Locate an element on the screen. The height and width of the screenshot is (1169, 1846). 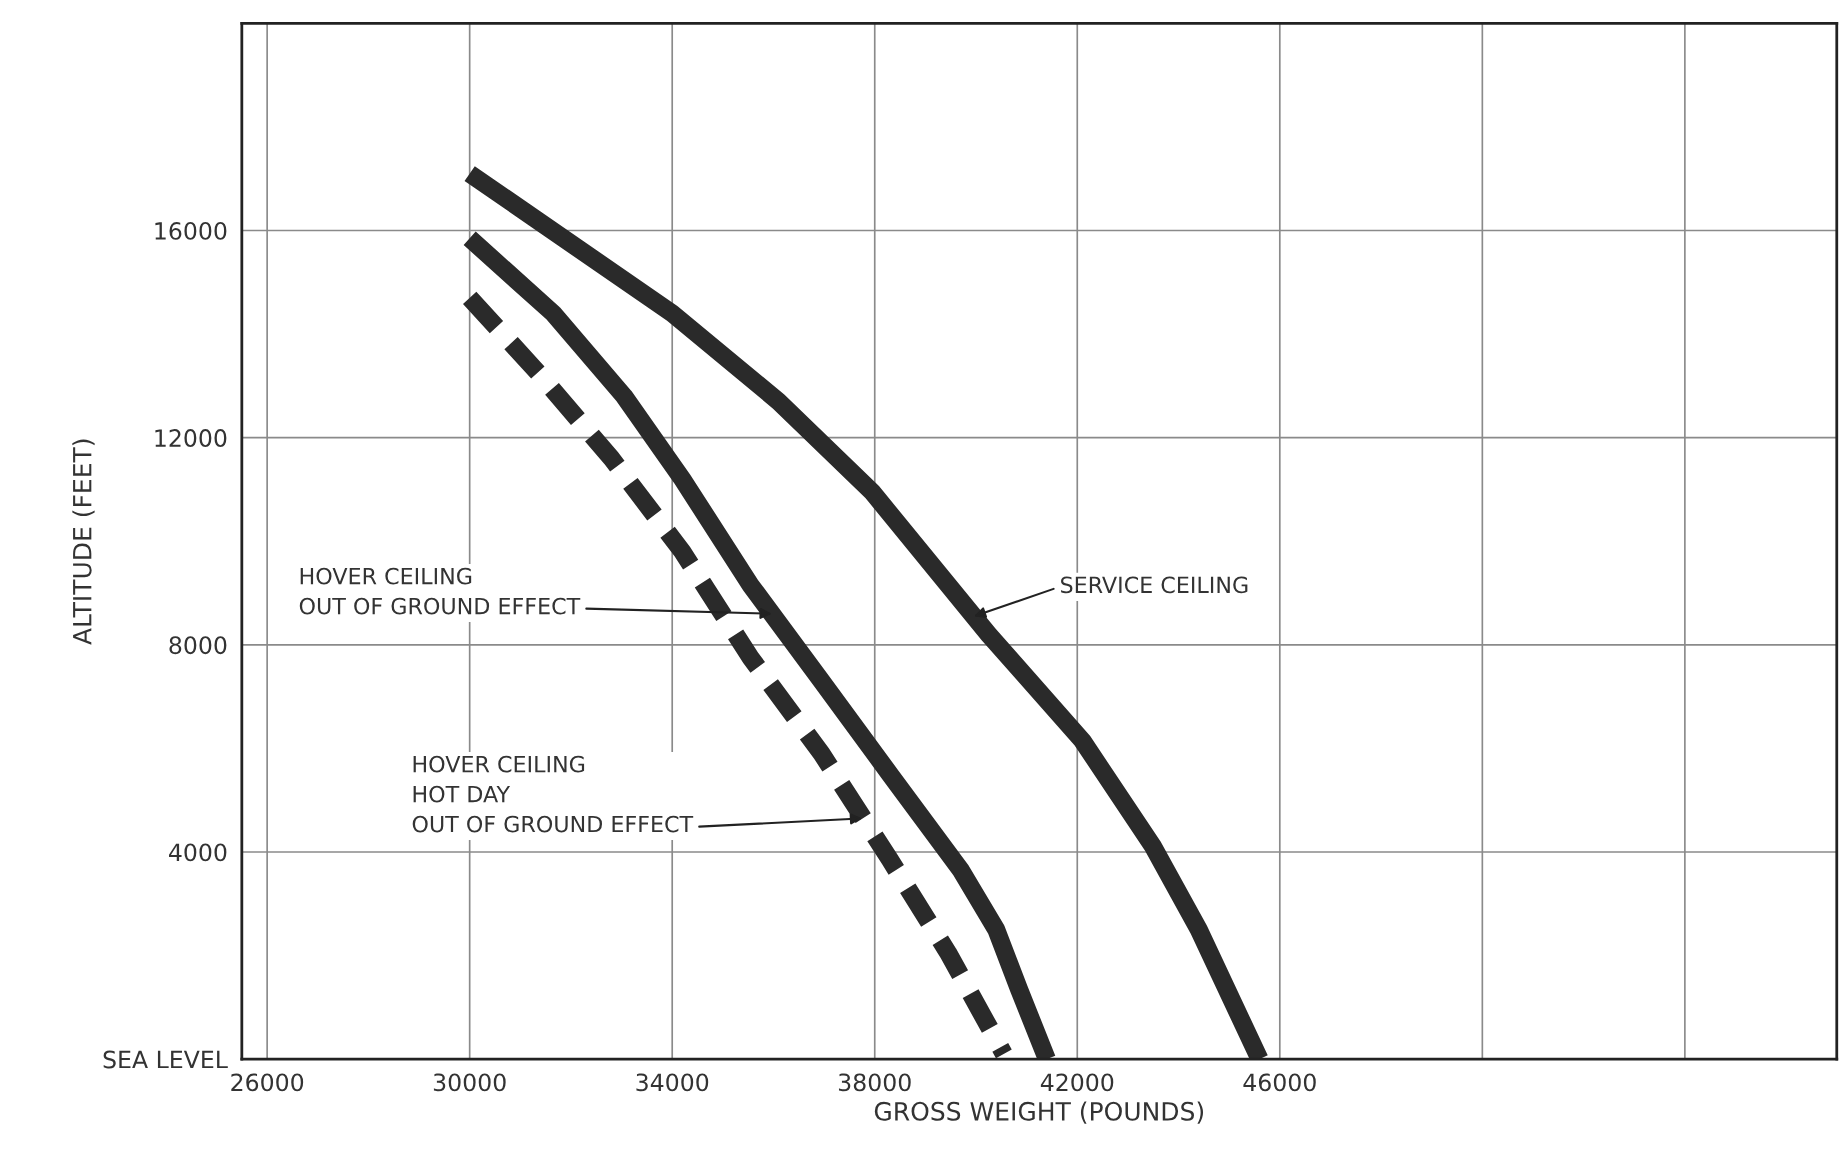
x-tick-label: 38000 is located at coordinates (874, 1082).